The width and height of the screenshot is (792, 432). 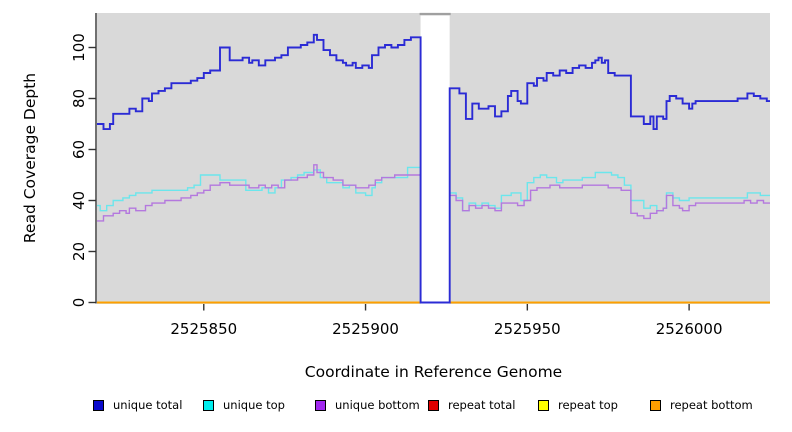 I want to click on x-tick-label: 2525900, so click(x=365, y=329).